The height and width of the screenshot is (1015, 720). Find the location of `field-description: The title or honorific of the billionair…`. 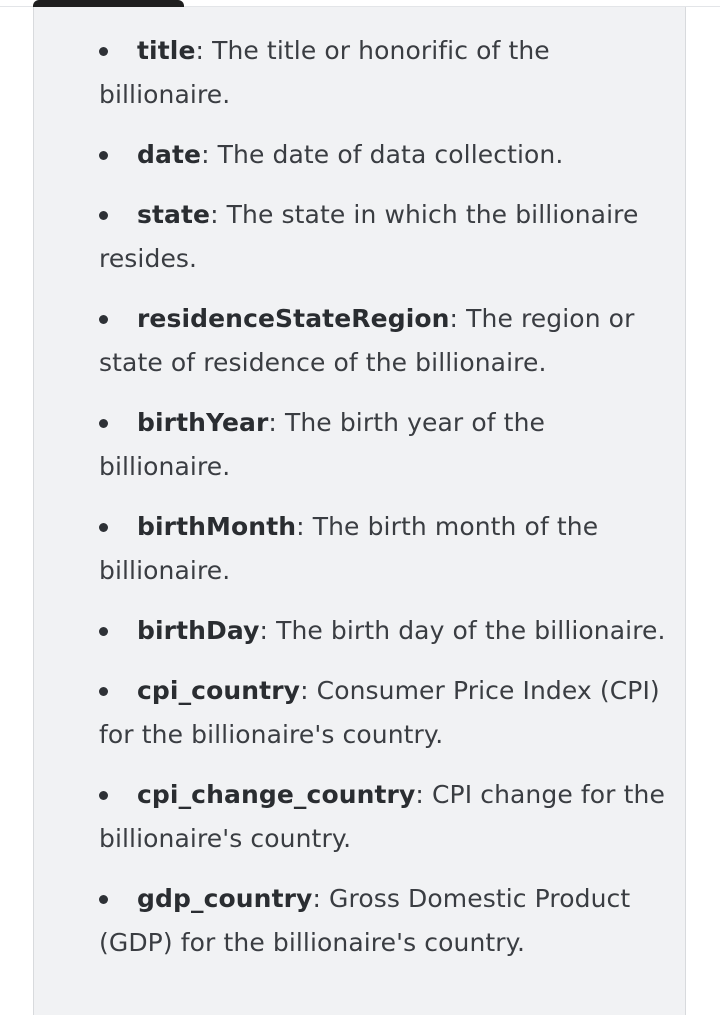

field-description: The title or honorific of the billionair… is located at coordinates (324, 72).